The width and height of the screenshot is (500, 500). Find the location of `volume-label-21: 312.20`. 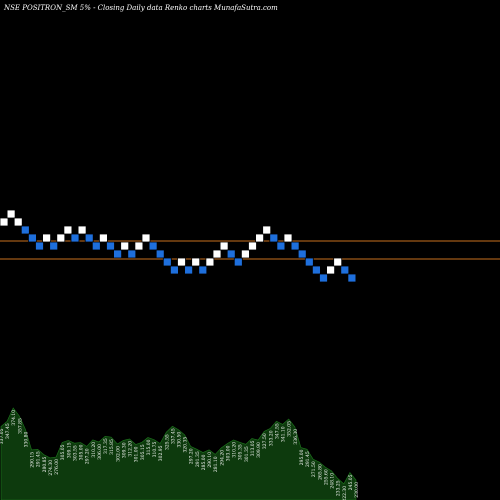

volume-label-21: 312.20 is located at coordinates (131, 449).